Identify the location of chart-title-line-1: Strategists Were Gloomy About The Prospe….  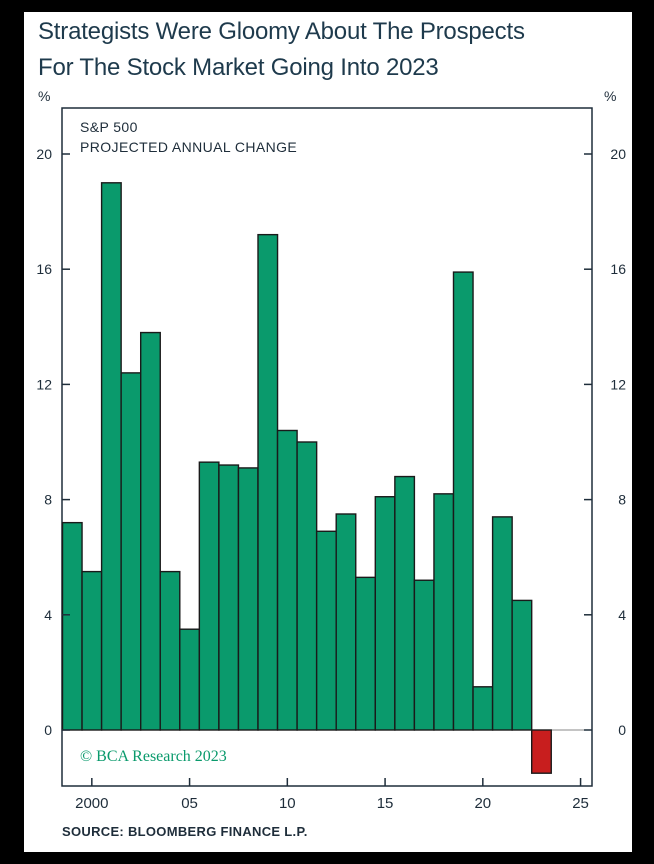
(281, 31).